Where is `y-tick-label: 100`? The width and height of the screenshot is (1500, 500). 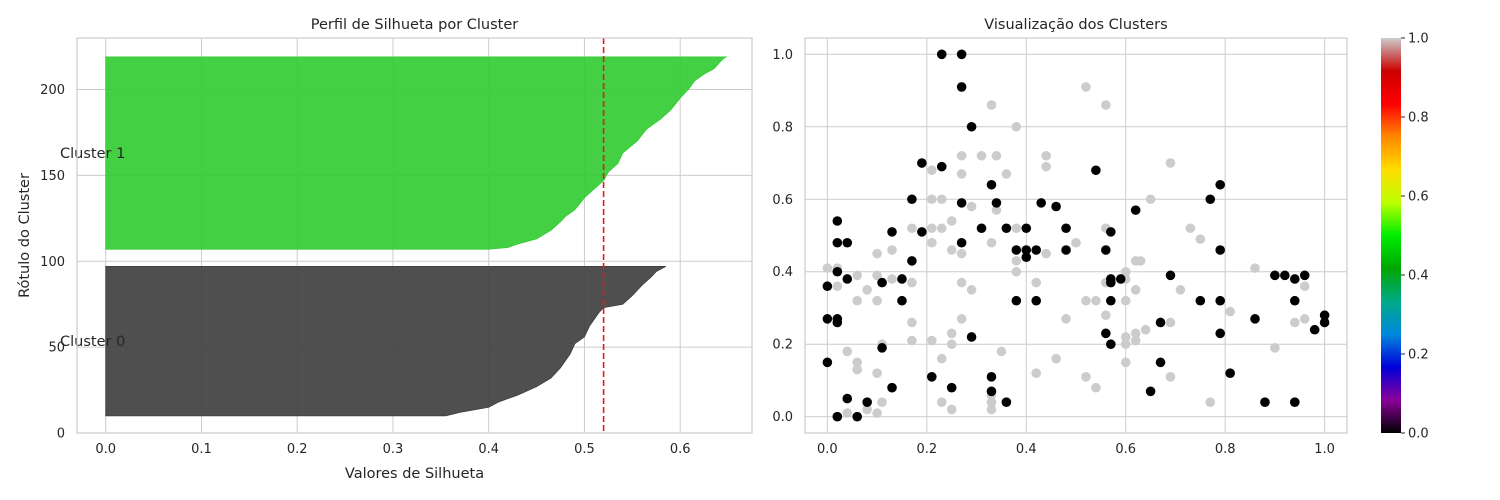
y-tick-label: 100 is located at coordinates (52, 262).